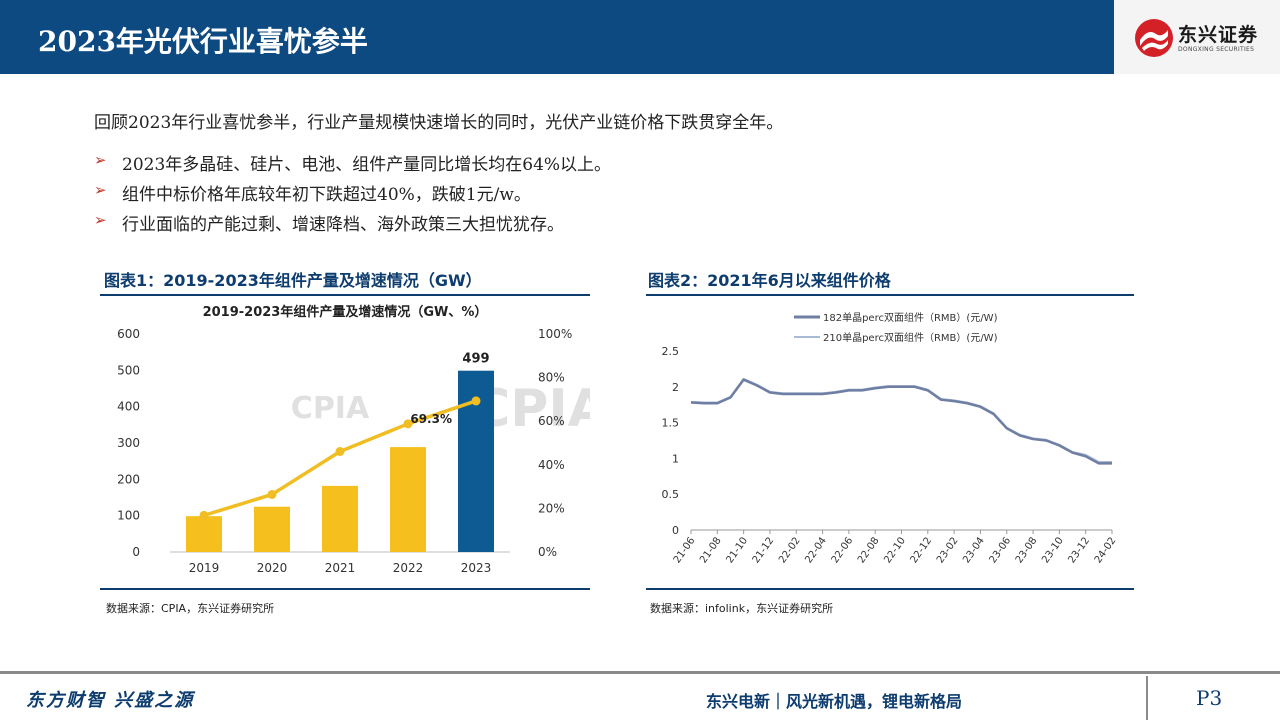 Image resolution: width=1280 pixels, height=720 pixels. I want to click on x-tick-label: 21-06, so click(685, 550).